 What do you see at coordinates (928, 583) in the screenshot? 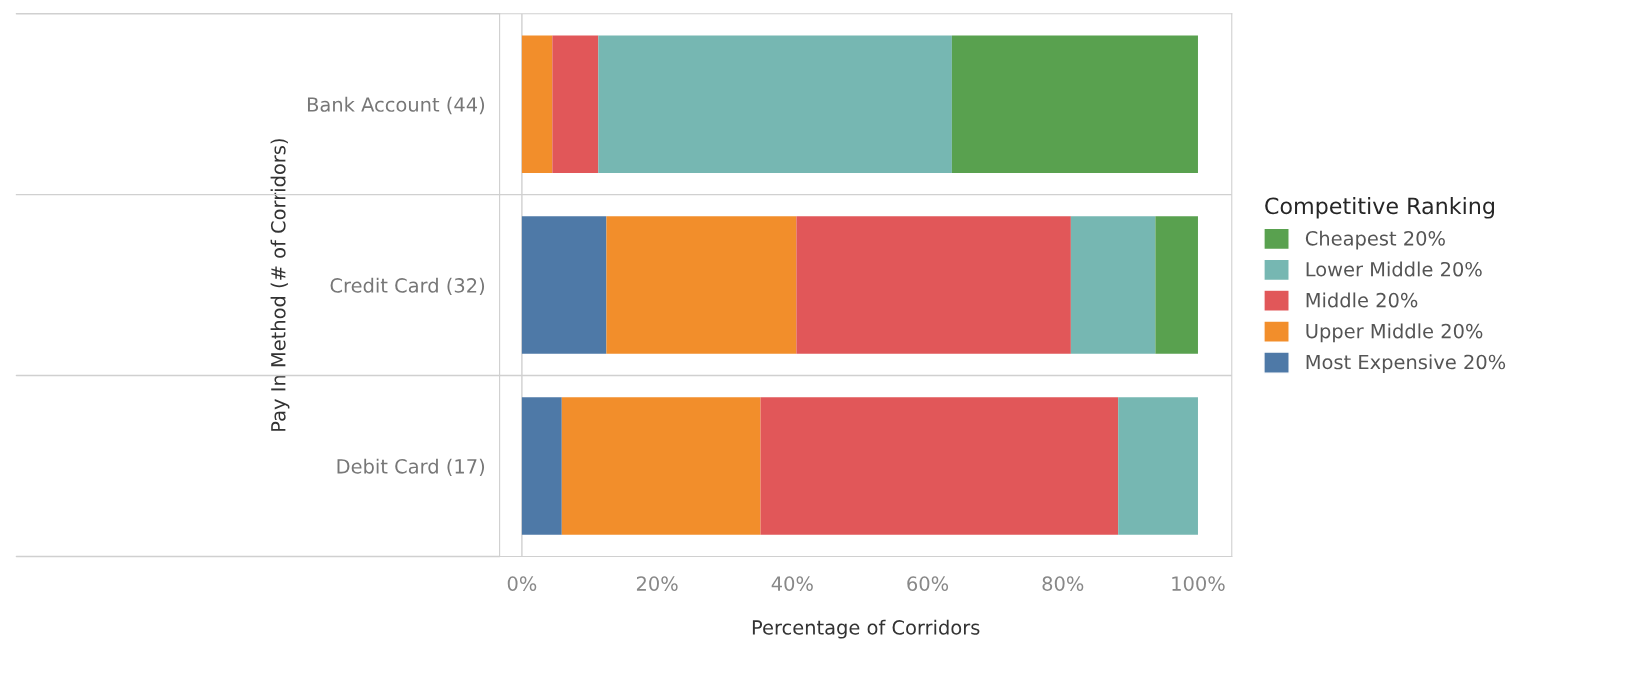
I see `x-tick-label: 60%` at bounding box center [928, 583].